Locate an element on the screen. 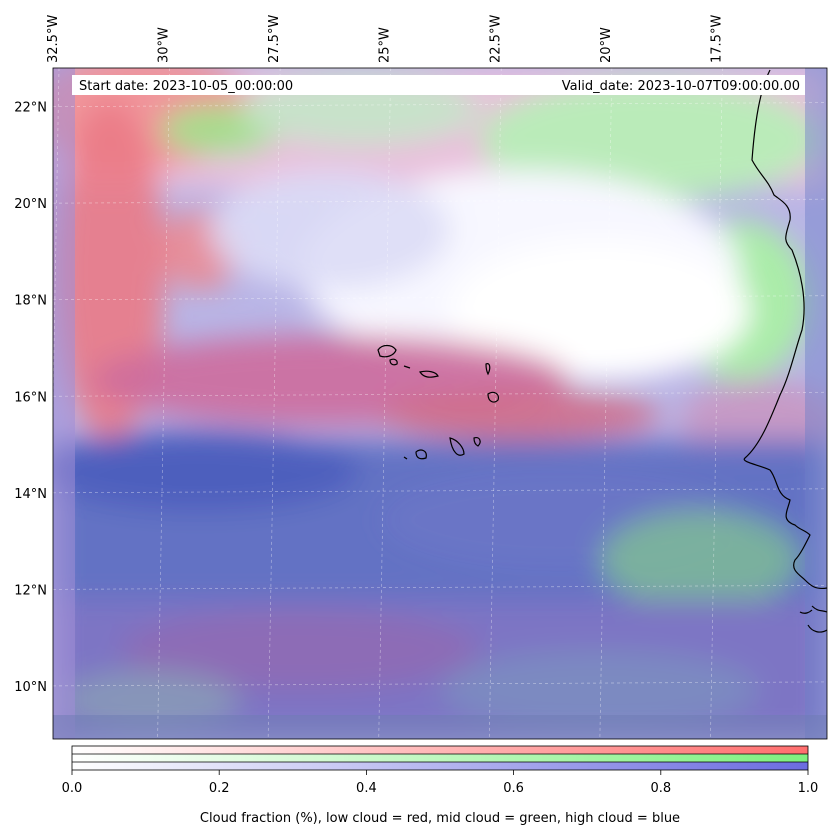 The height and width of the screenshot is (836, 837). longitude-labels: 32.5°W 30°W 27.5°W 25°W 22.5°W 20°W 17.5°W is located at coordinates (385, 39).